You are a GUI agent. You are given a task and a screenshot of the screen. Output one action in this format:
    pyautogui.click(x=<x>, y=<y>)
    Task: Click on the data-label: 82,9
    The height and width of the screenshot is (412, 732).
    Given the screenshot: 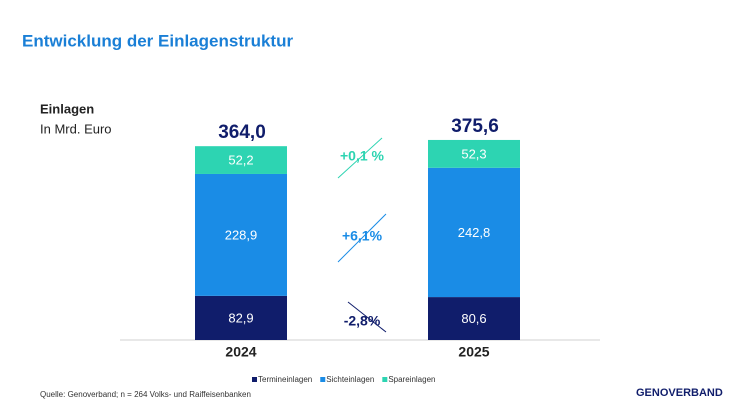 What is the action you would take?
    pyautogui.click(x=240, y=317)
    